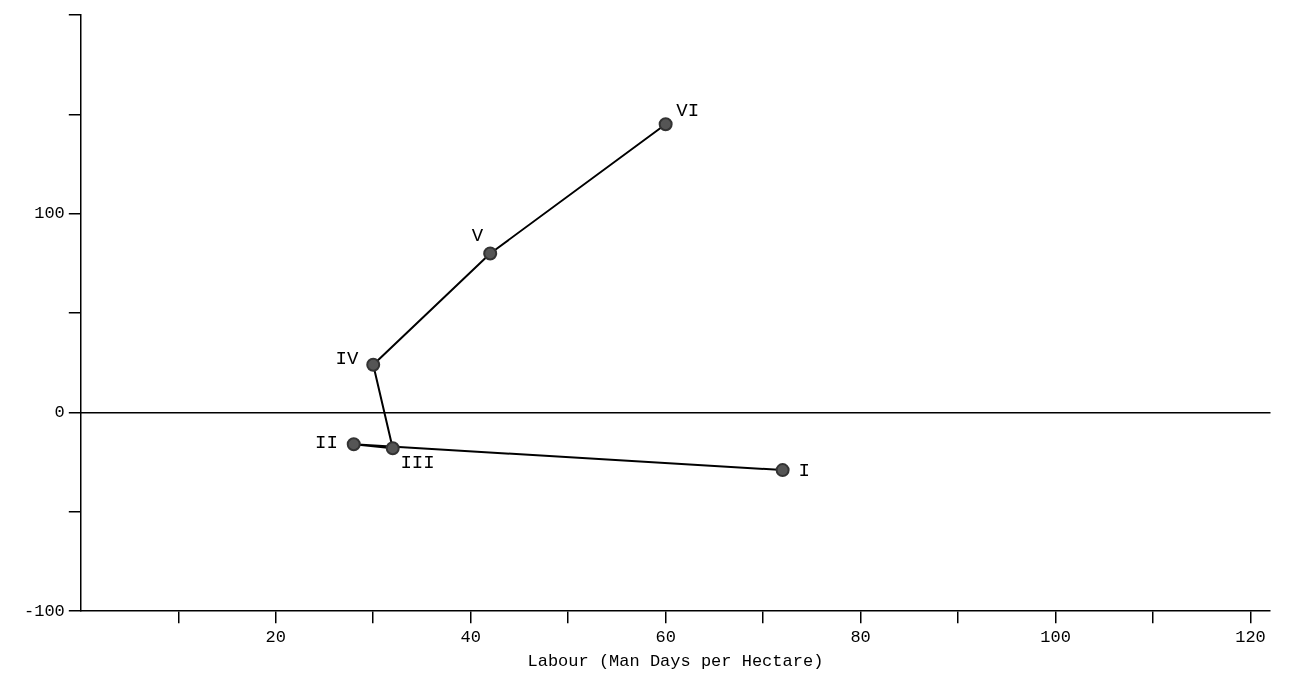  What do you see at coordinates (326, 442) in the screenshot?
I see `annotation: II` at bounding box center [326, 442].